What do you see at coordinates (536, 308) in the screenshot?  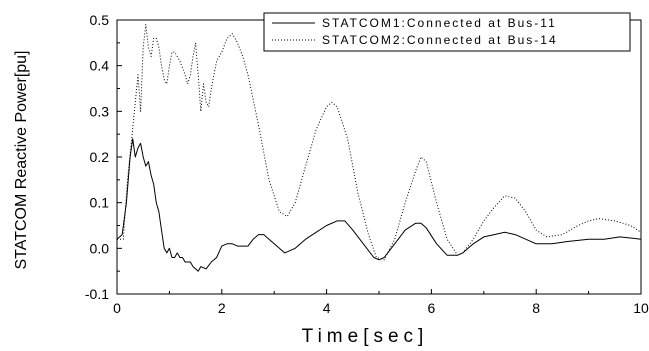 I see `x-tick-label: 8` at bounding box center [536, 308].